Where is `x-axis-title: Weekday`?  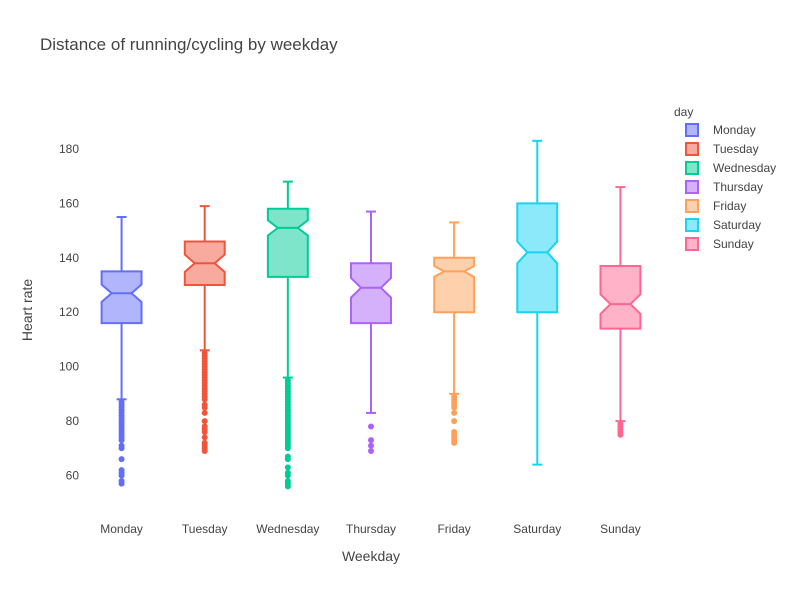
x-axis-title: Weekday is located at coordinates (371, 556).